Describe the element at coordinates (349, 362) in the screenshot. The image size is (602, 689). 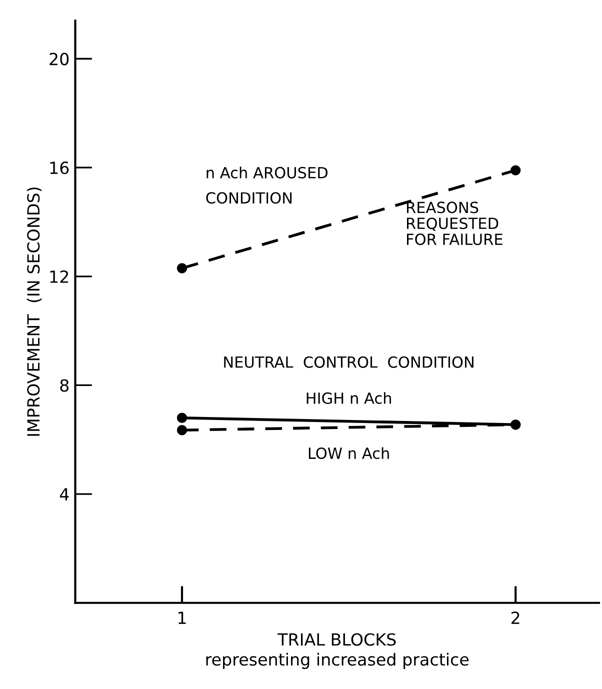
I see `annotation: NEUTRAL CONTROL CONDITION` at that location.